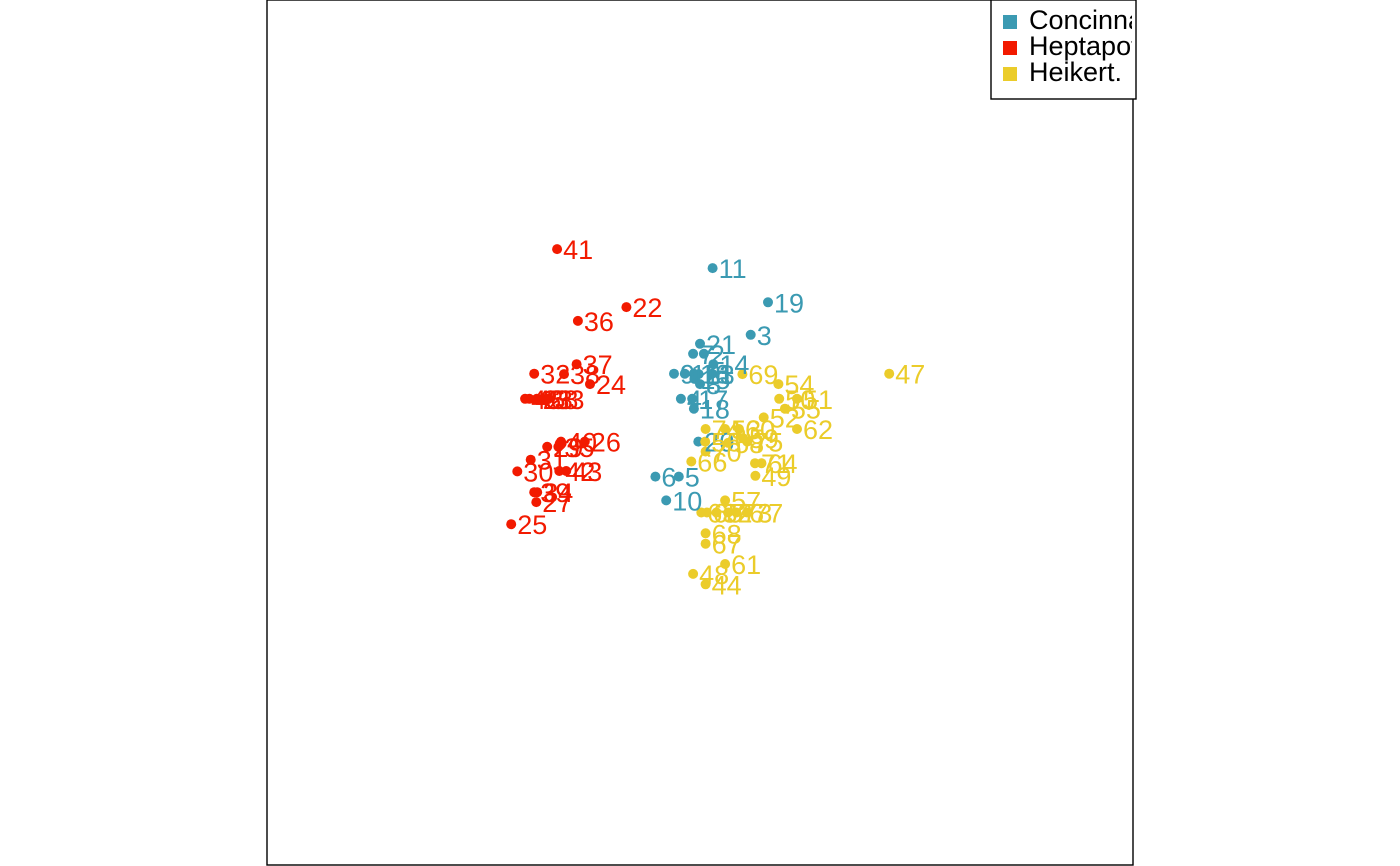 The image size is (1400, 866). Describe the element at coordinates (570, 400) in the screenshot. I see `point-label: 33` at that location.